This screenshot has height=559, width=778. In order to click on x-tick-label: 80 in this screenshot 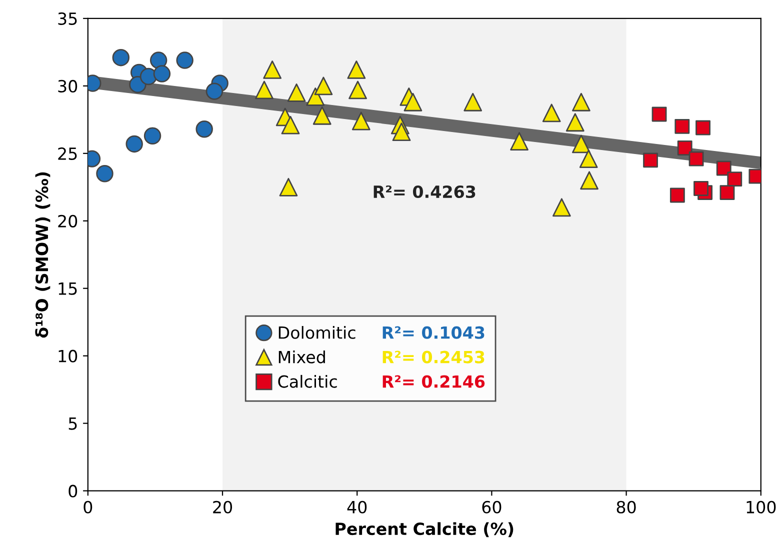, I will do `click(626, 507)`.